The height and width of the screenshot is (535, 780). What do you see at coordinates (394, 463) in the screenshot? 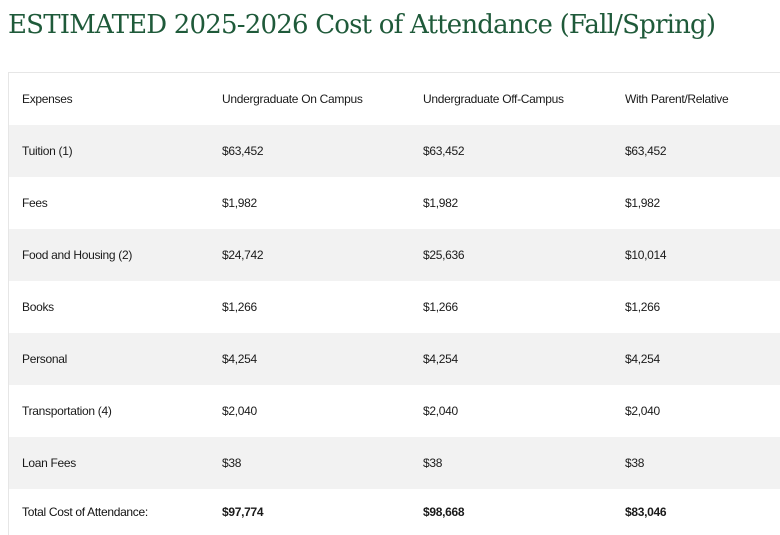
I see `table-row: Loan Fees $38 $38 $38` at bounding box center [394, 463].